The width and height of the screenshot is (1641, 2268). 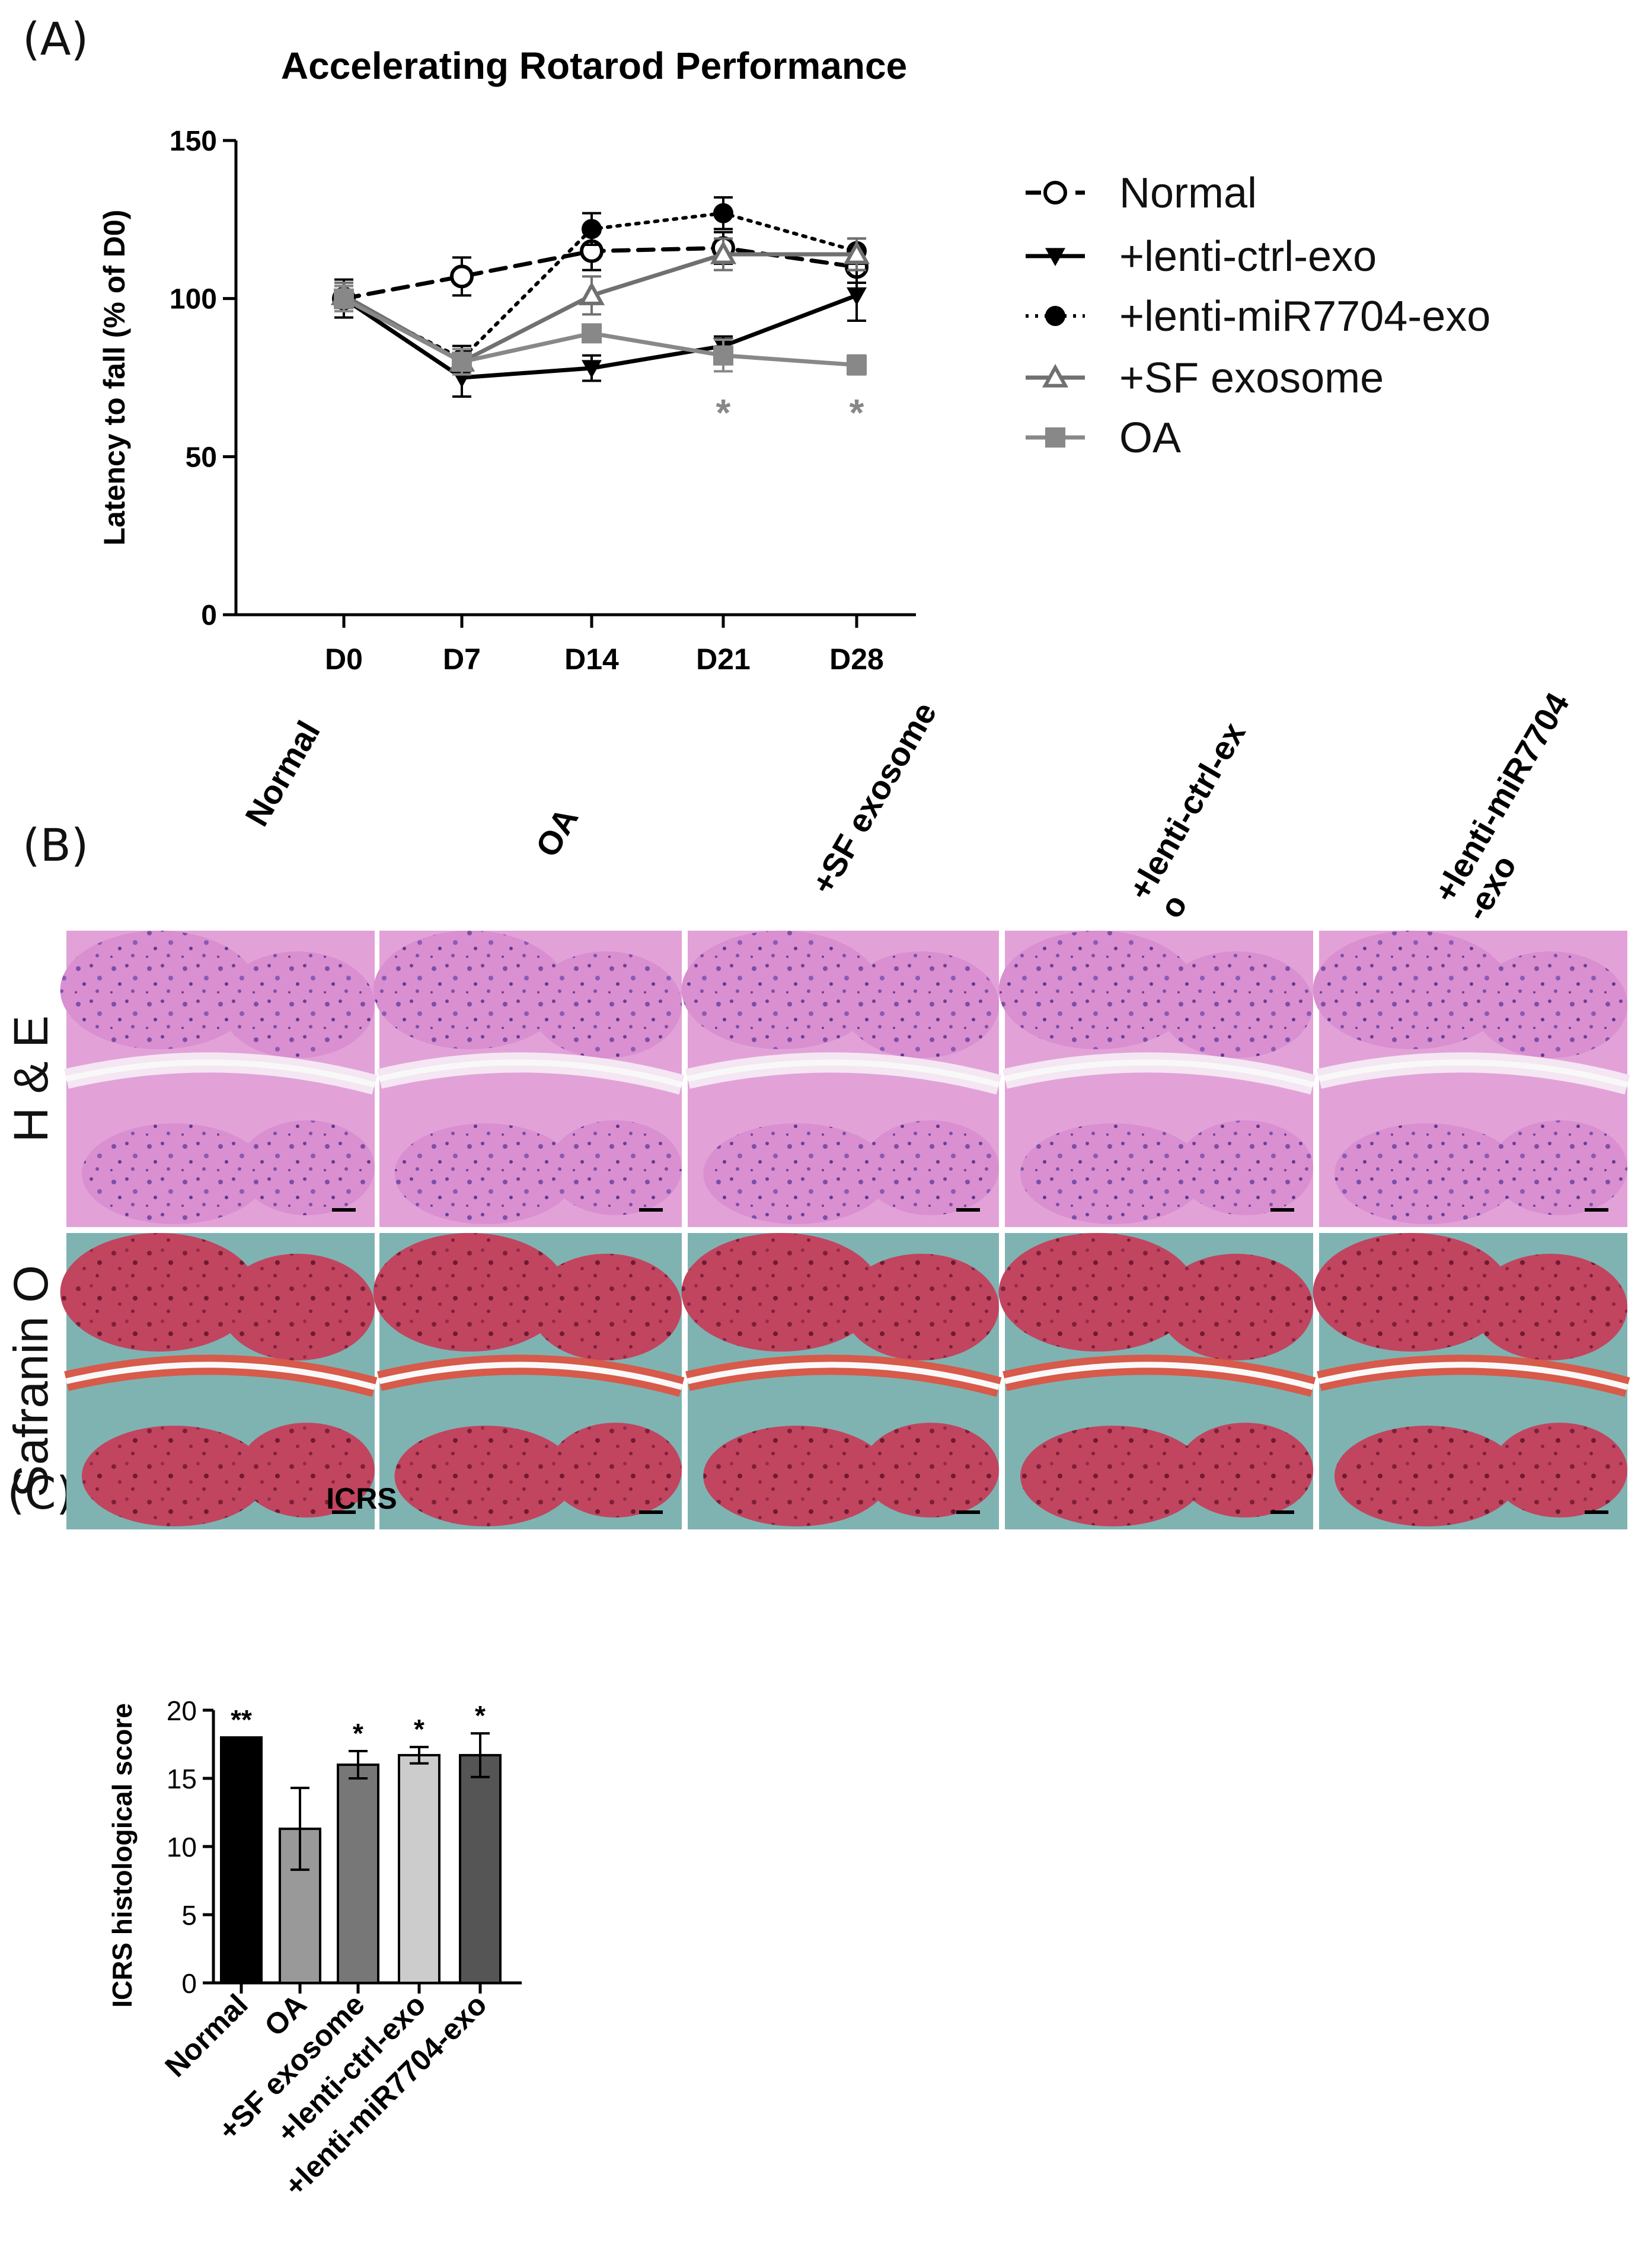 What do you see at coordinates (40, 1493) in the screenshot?
I see `panel-label-c: (C)` at bounding box center [40, 1493].